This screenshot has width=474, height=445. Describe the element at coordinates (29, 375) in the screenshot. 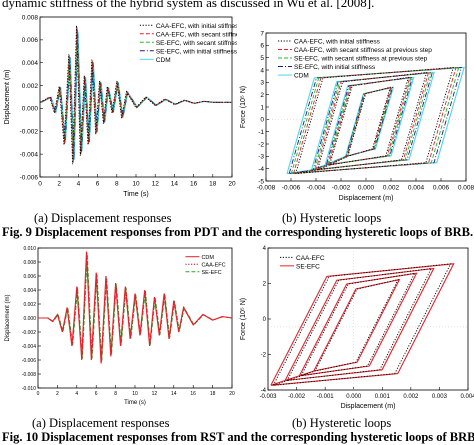

I see `y-tick-label: -0.008` at that location.